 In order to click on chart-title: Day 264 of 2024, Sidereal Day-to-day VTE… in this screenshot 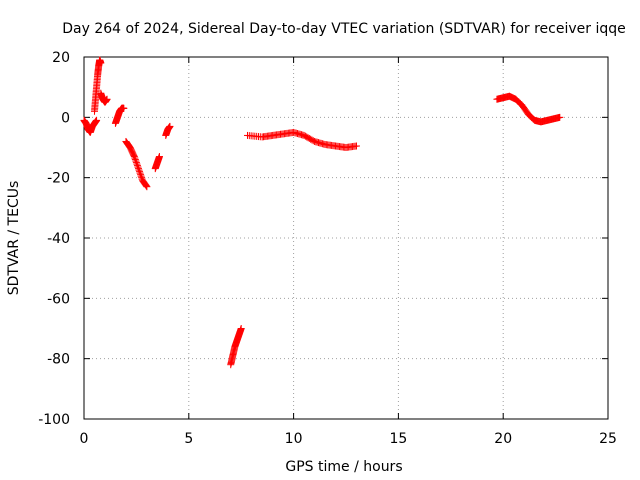, I will do `click(344, 29)`.